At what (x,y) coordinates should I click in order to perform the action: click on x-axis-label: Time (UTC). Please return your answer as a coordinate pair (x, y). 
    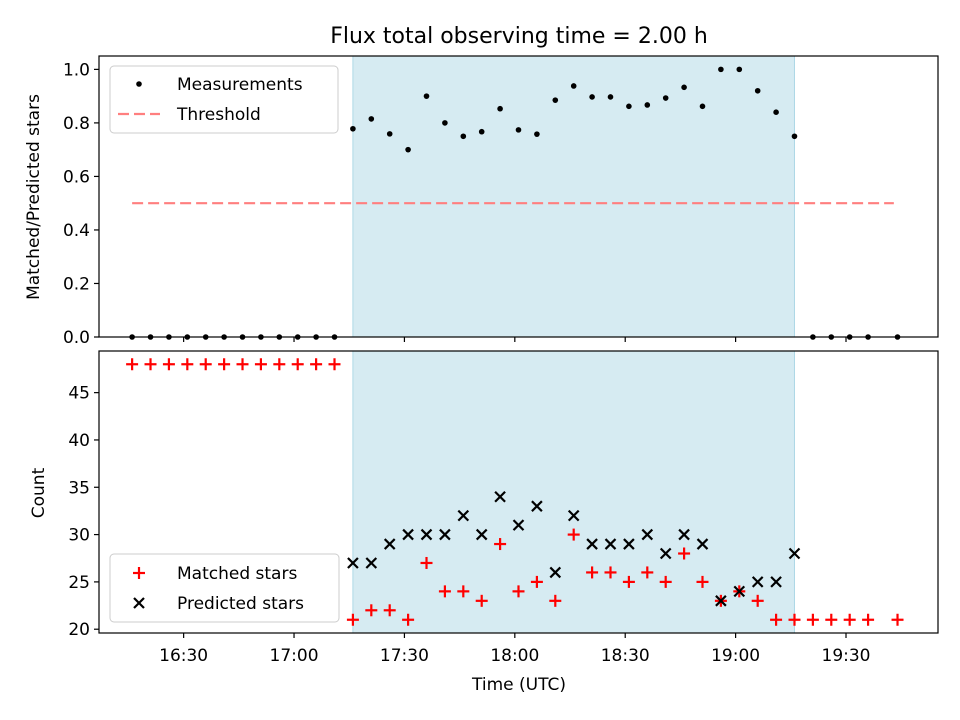
    Looking at the image, I should click on (518, 685).